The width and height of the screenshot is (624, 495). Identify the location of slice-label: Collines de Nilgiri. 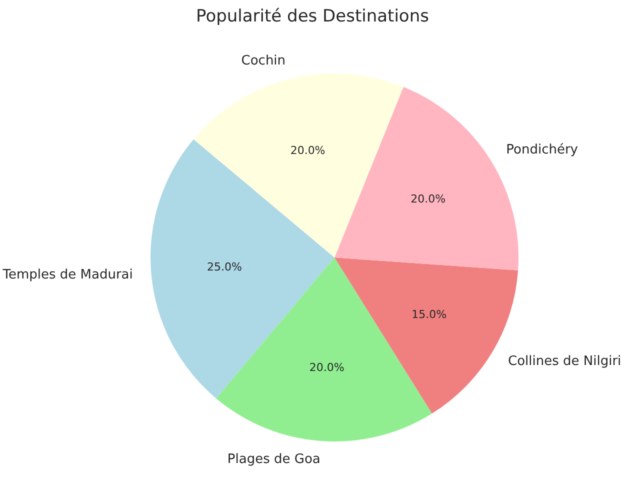
(565, 362).